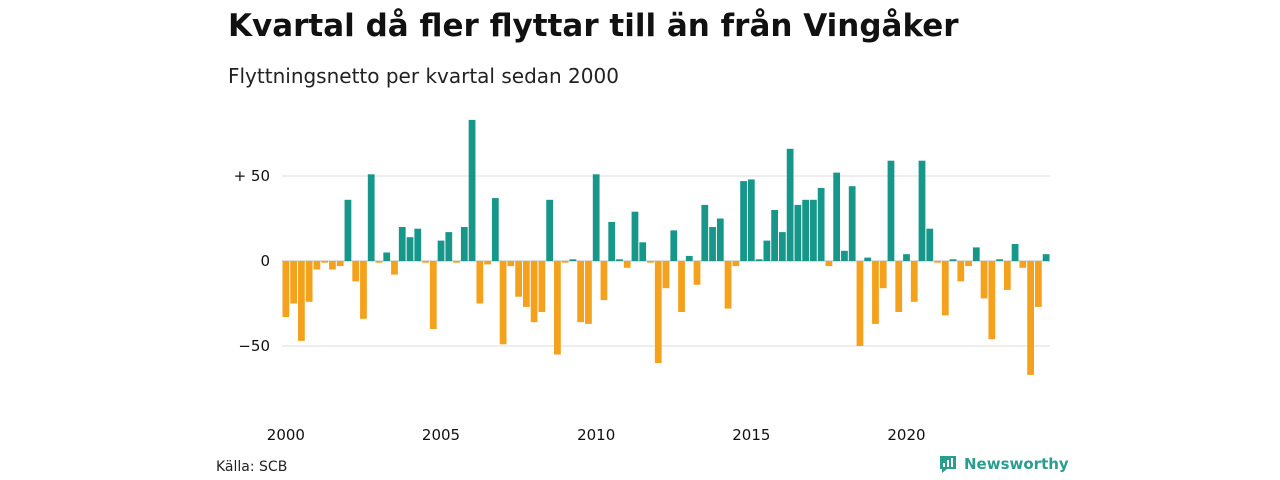 This screenshot has height=480, width=1280. Describe the element at coordinates (252, 467) in the screenshot. I see `source-label: Källa: SCB` at that location.